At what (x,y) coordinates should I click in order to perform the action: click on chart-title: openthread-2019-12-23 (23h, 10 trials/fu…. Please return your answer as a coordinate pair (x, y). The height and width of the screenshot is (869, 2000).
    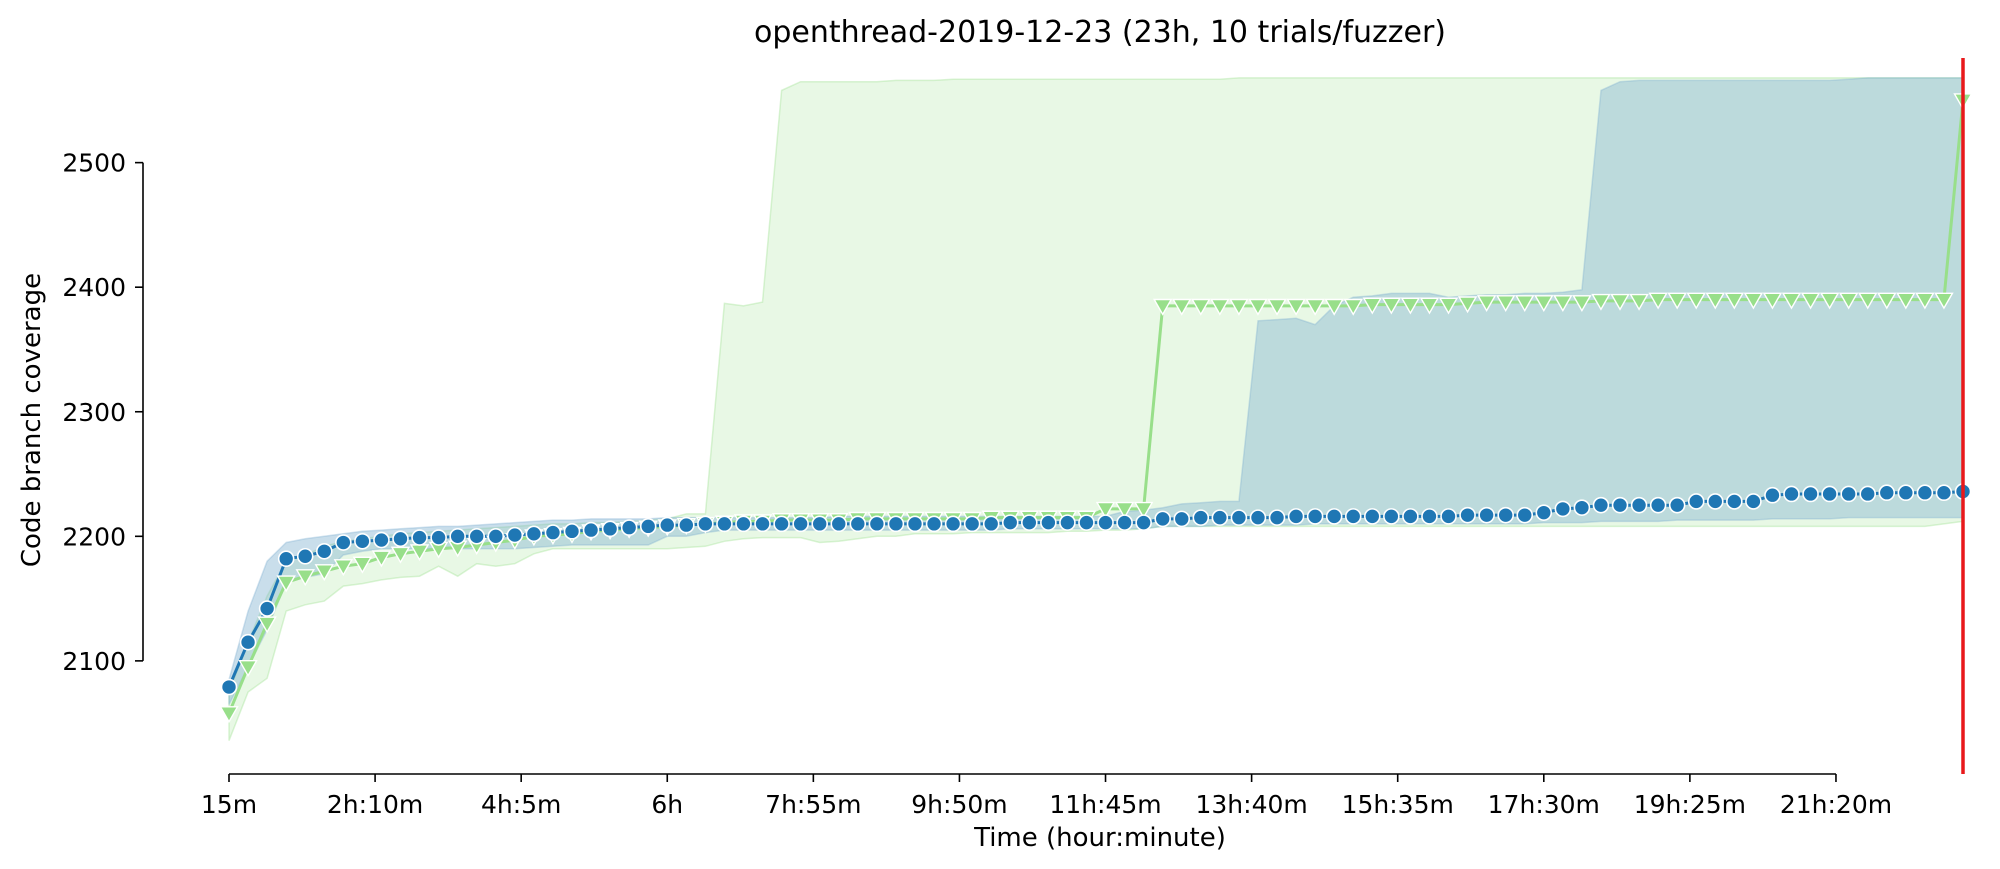
    Looking at the image, I should click on (1100, 32).